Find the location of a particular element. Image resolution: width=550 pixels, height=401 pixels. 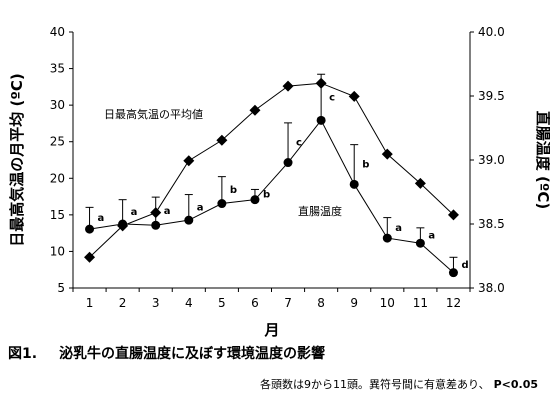

x-tick-label: 3 is located at coordinates (156, 303).